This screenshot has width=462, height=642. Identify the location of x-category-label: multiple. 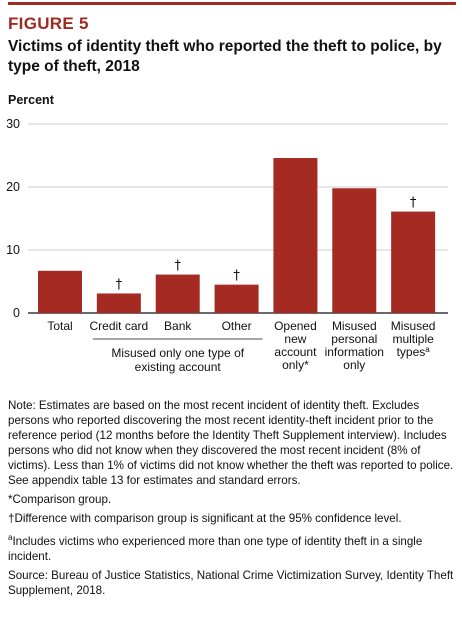
(413, 339).